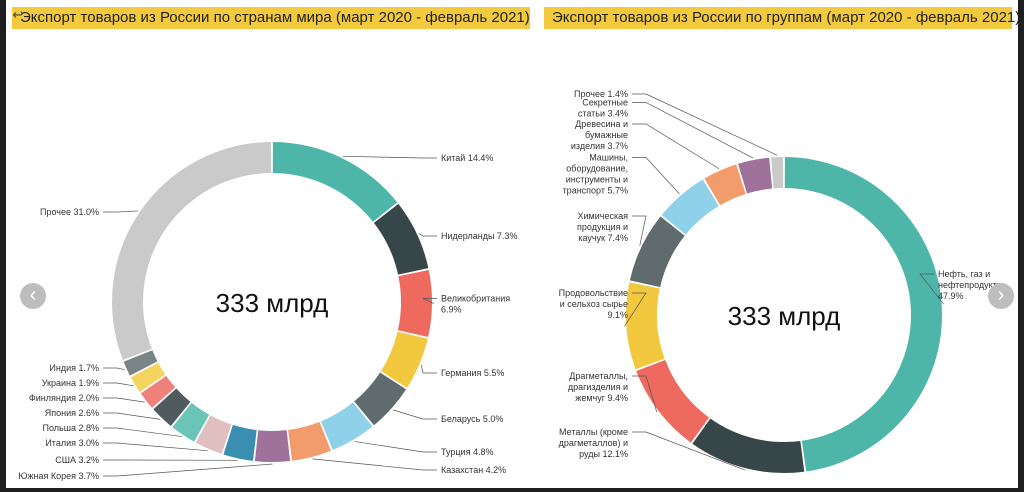 Image resolution: width=1024 pixels, height=492 pixels. What do you see at coordinates (58, 476) in the screenshot?
I see `data-label-южная-корея: Южная Корея 3.7%` at bounding box center [58, 476].